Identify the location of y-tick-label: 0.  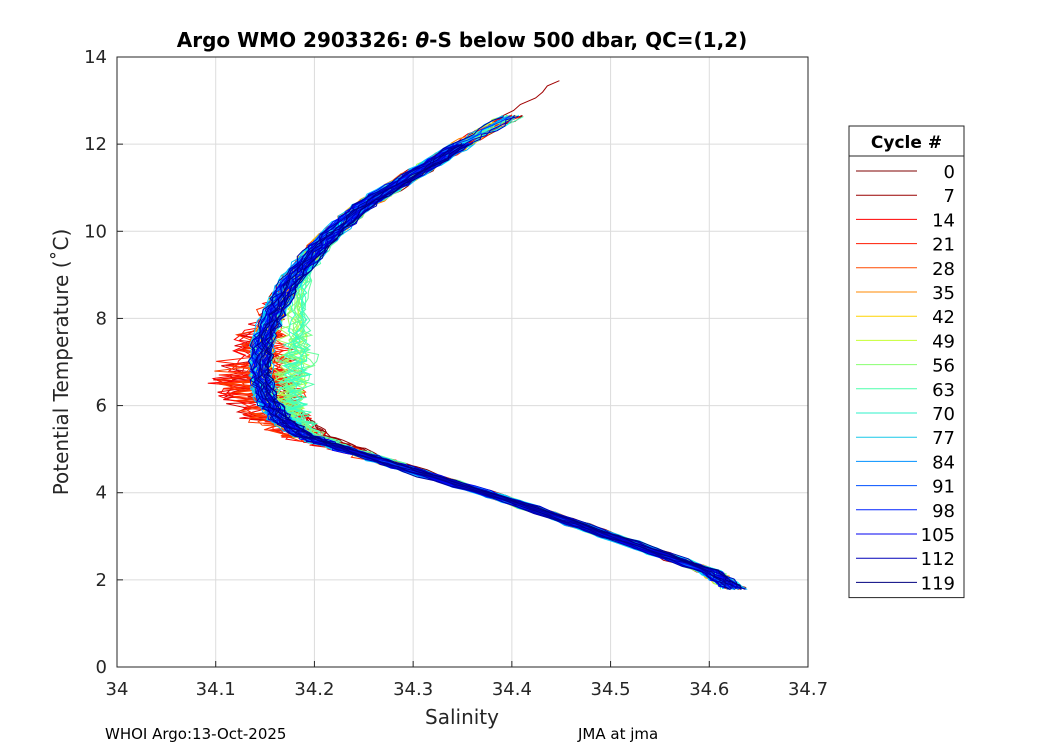
(101, 667).